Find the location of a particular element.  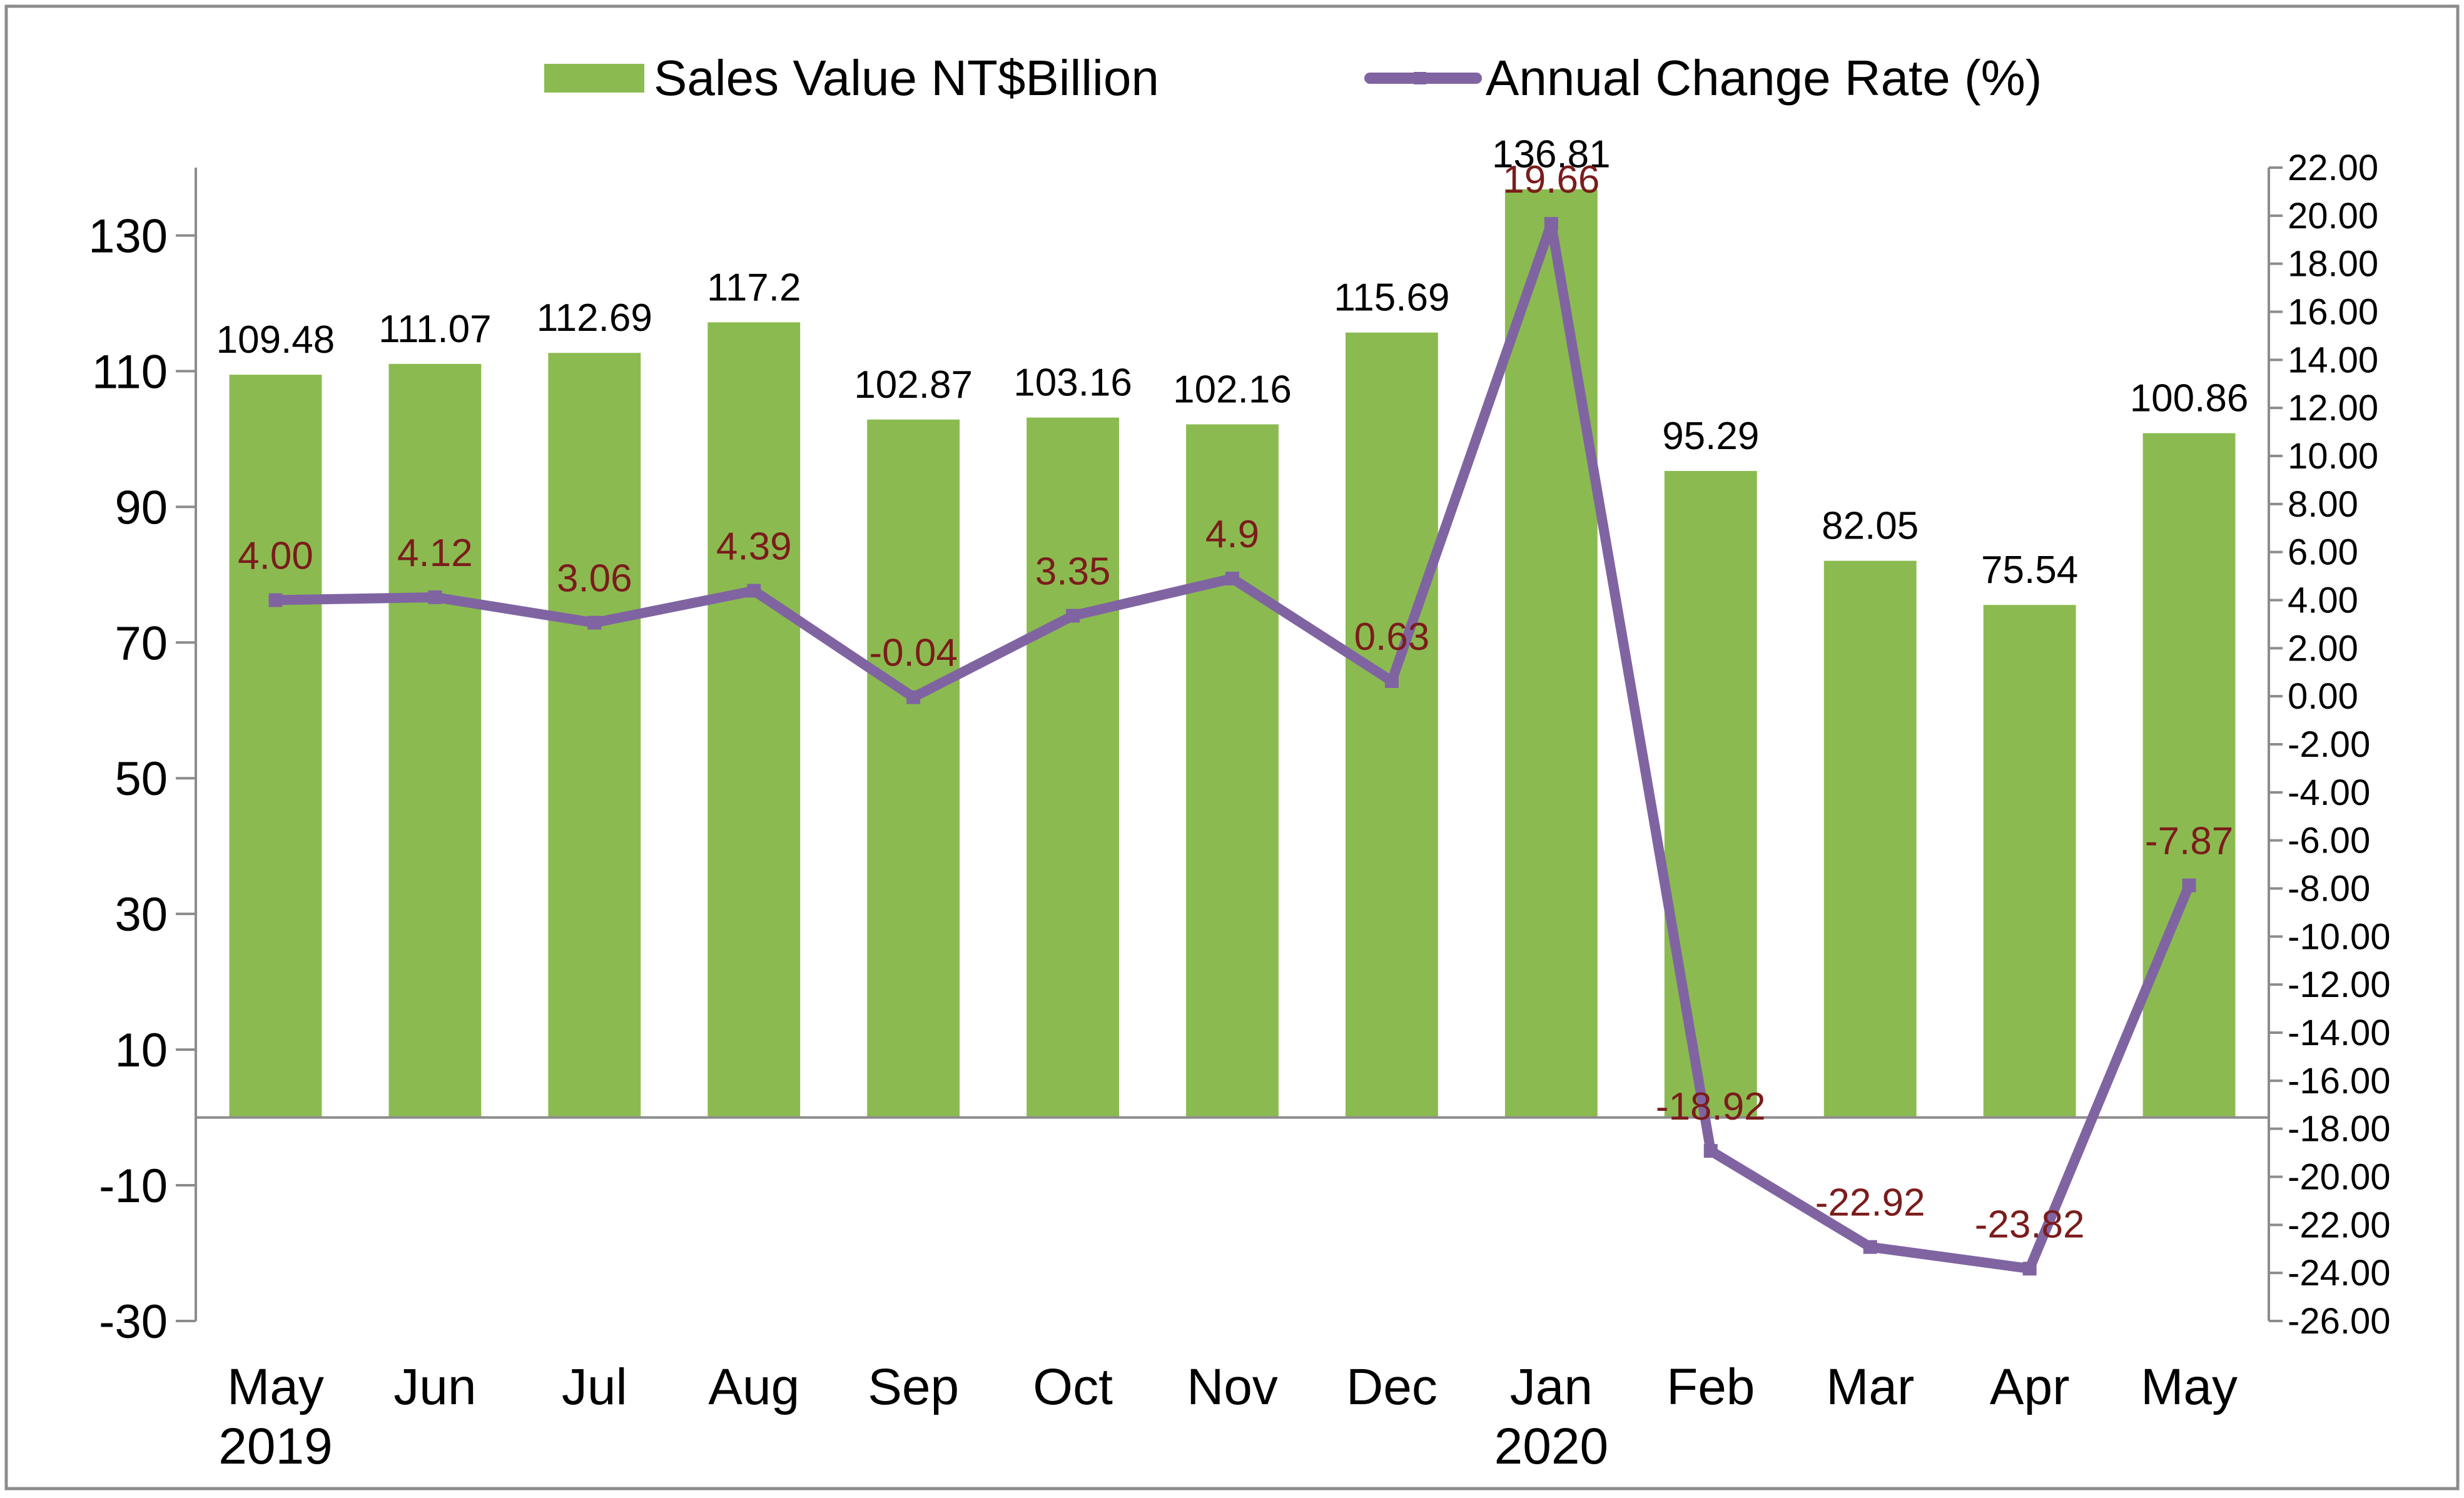

category-label: Dec is located at coordinates (1391, 1387).